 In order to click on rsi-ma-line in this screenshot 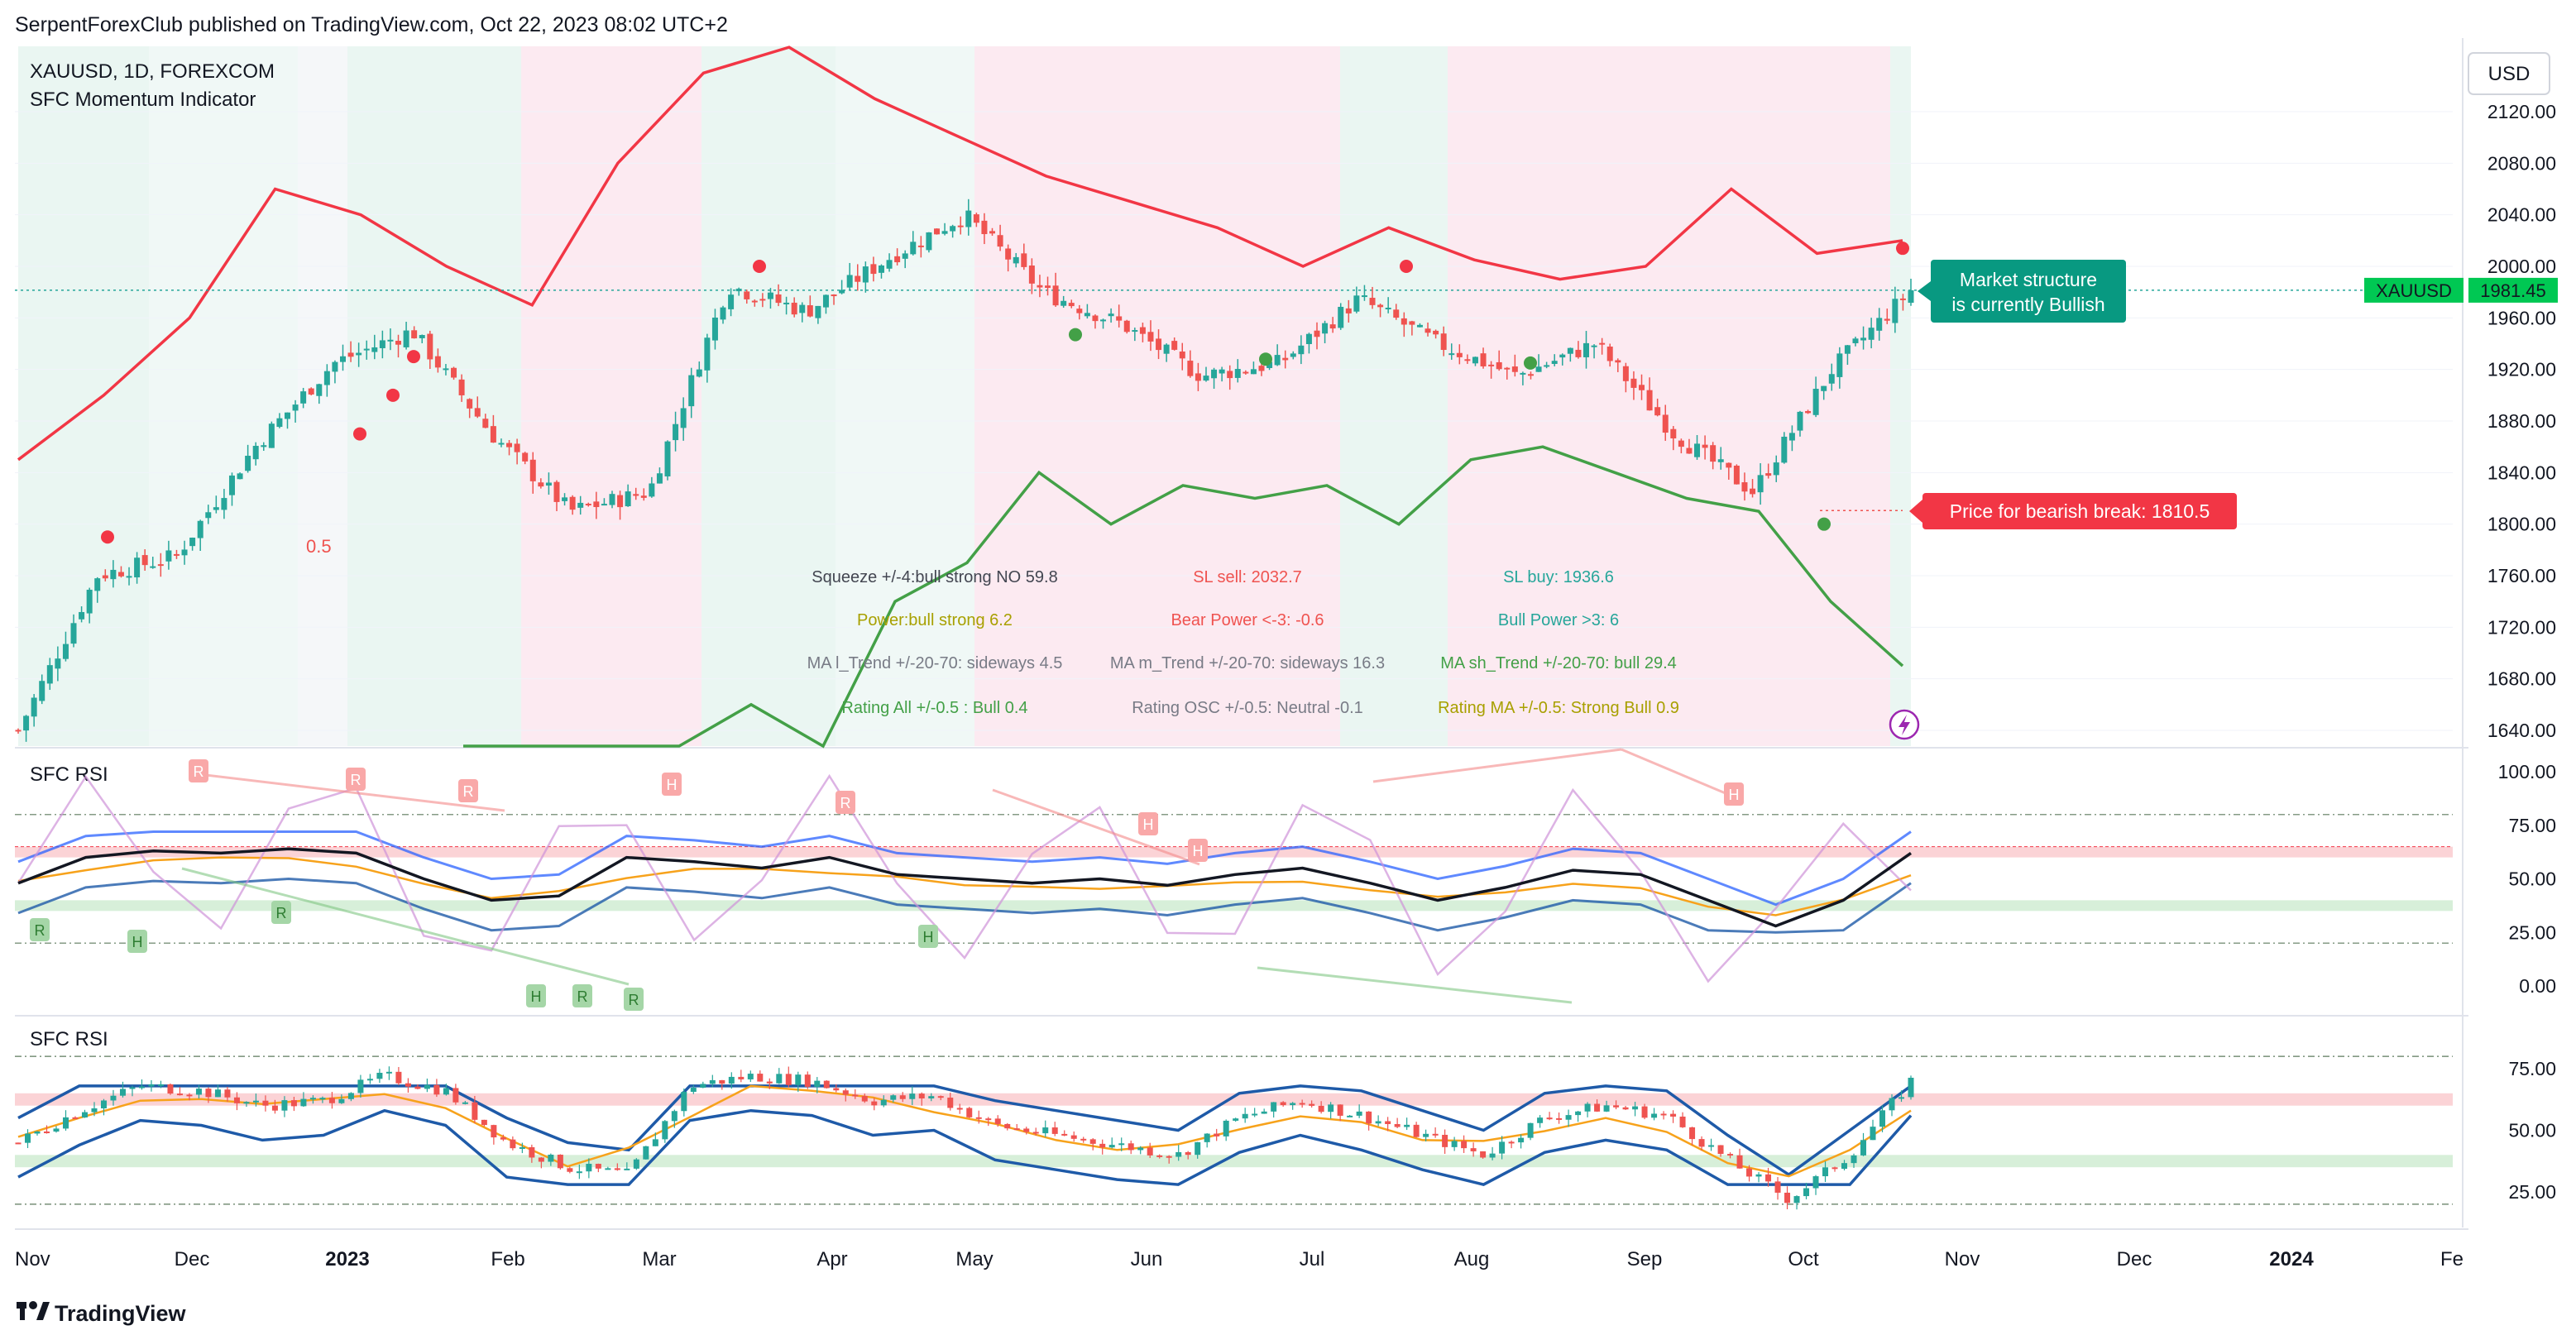, I will do `click(965, 886)`.